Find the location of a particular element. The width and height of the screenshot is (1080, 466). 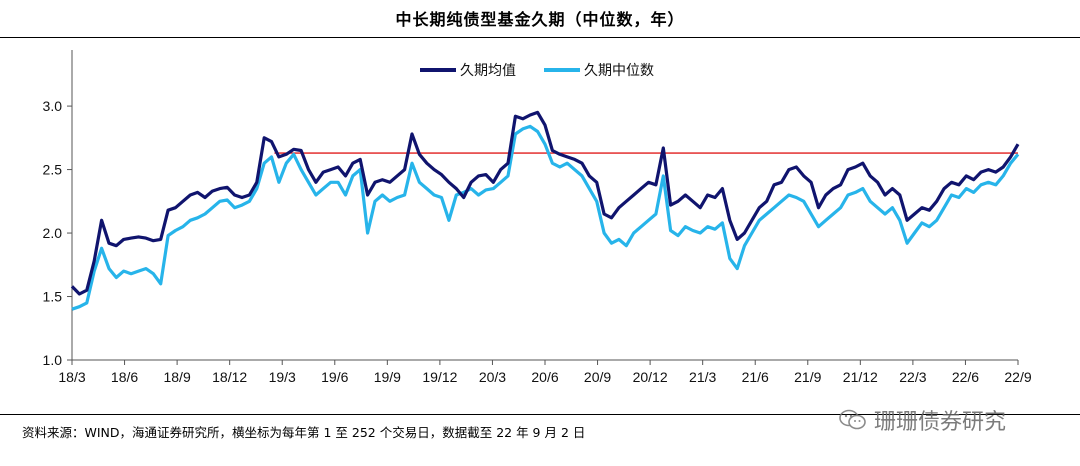

legend-label: 久期中位数 is located at coordinates (619, 70).